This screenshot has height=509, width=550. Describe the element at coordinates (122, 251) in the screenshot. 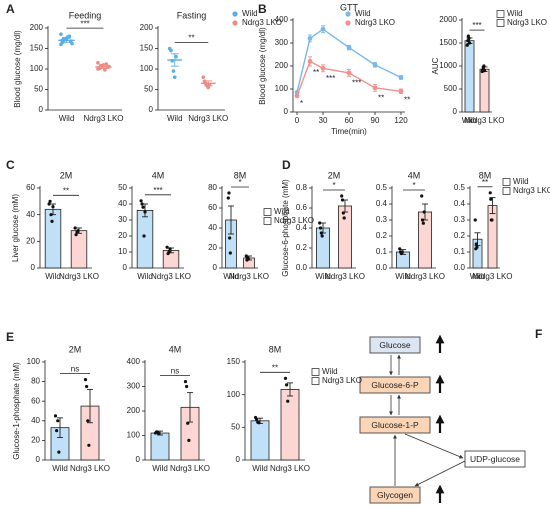

I see `y-tick-label: 10` at that location.